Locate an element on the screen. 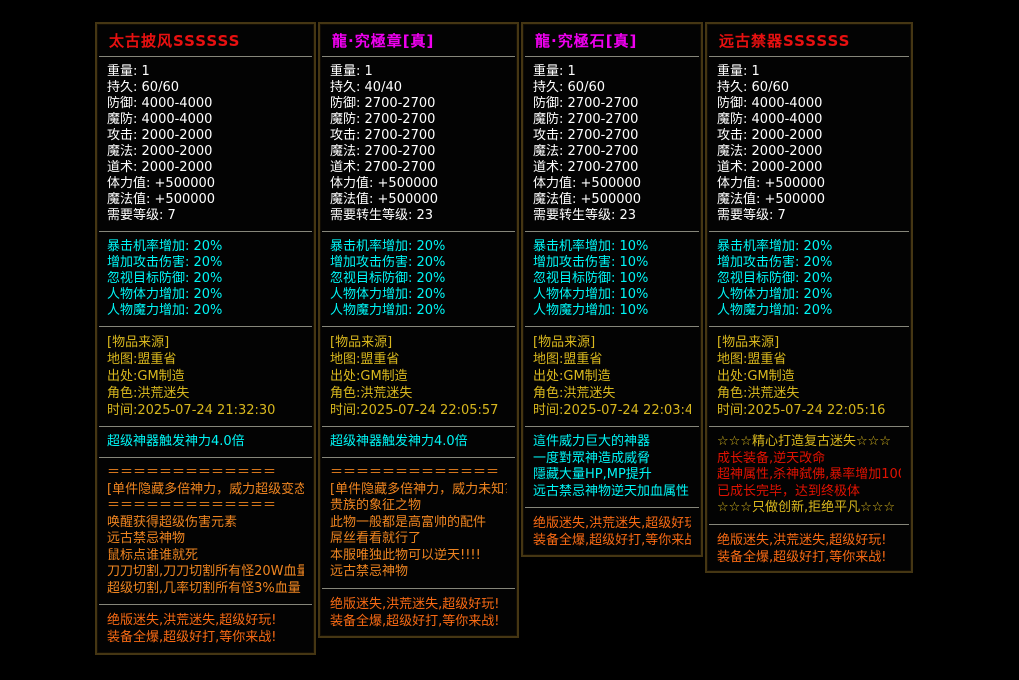  bonus-line: 人物体力增加: 10% is located at coordinates (591, 294).